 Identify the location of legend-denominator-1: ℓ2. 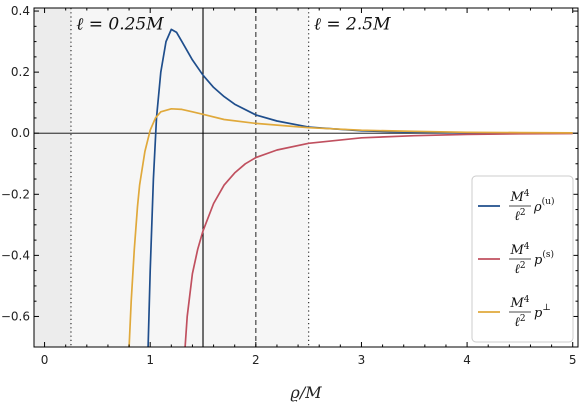
(519, 269).